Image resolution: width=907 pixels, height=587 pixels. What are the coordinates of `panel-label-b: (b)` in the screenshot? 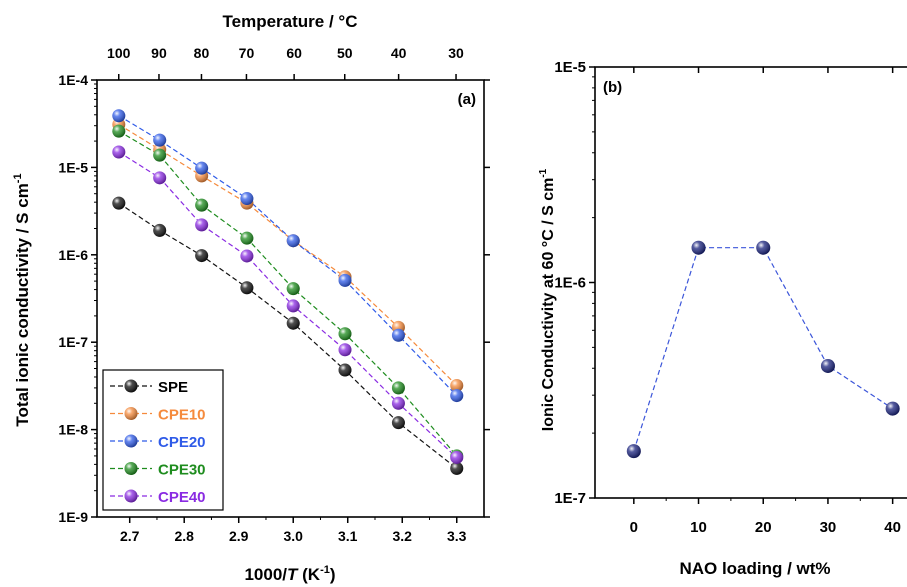 It's located at (612, 87).